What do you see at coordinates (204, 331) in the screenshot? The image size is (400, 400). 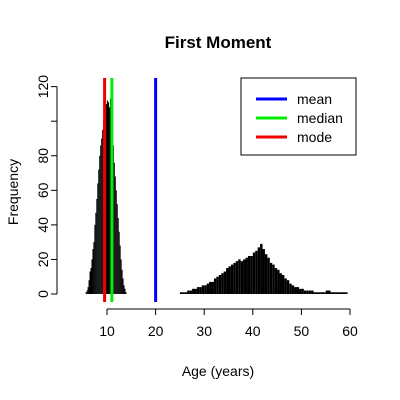 I see `x-tick-label: 30` at bounding box center [204, 331].